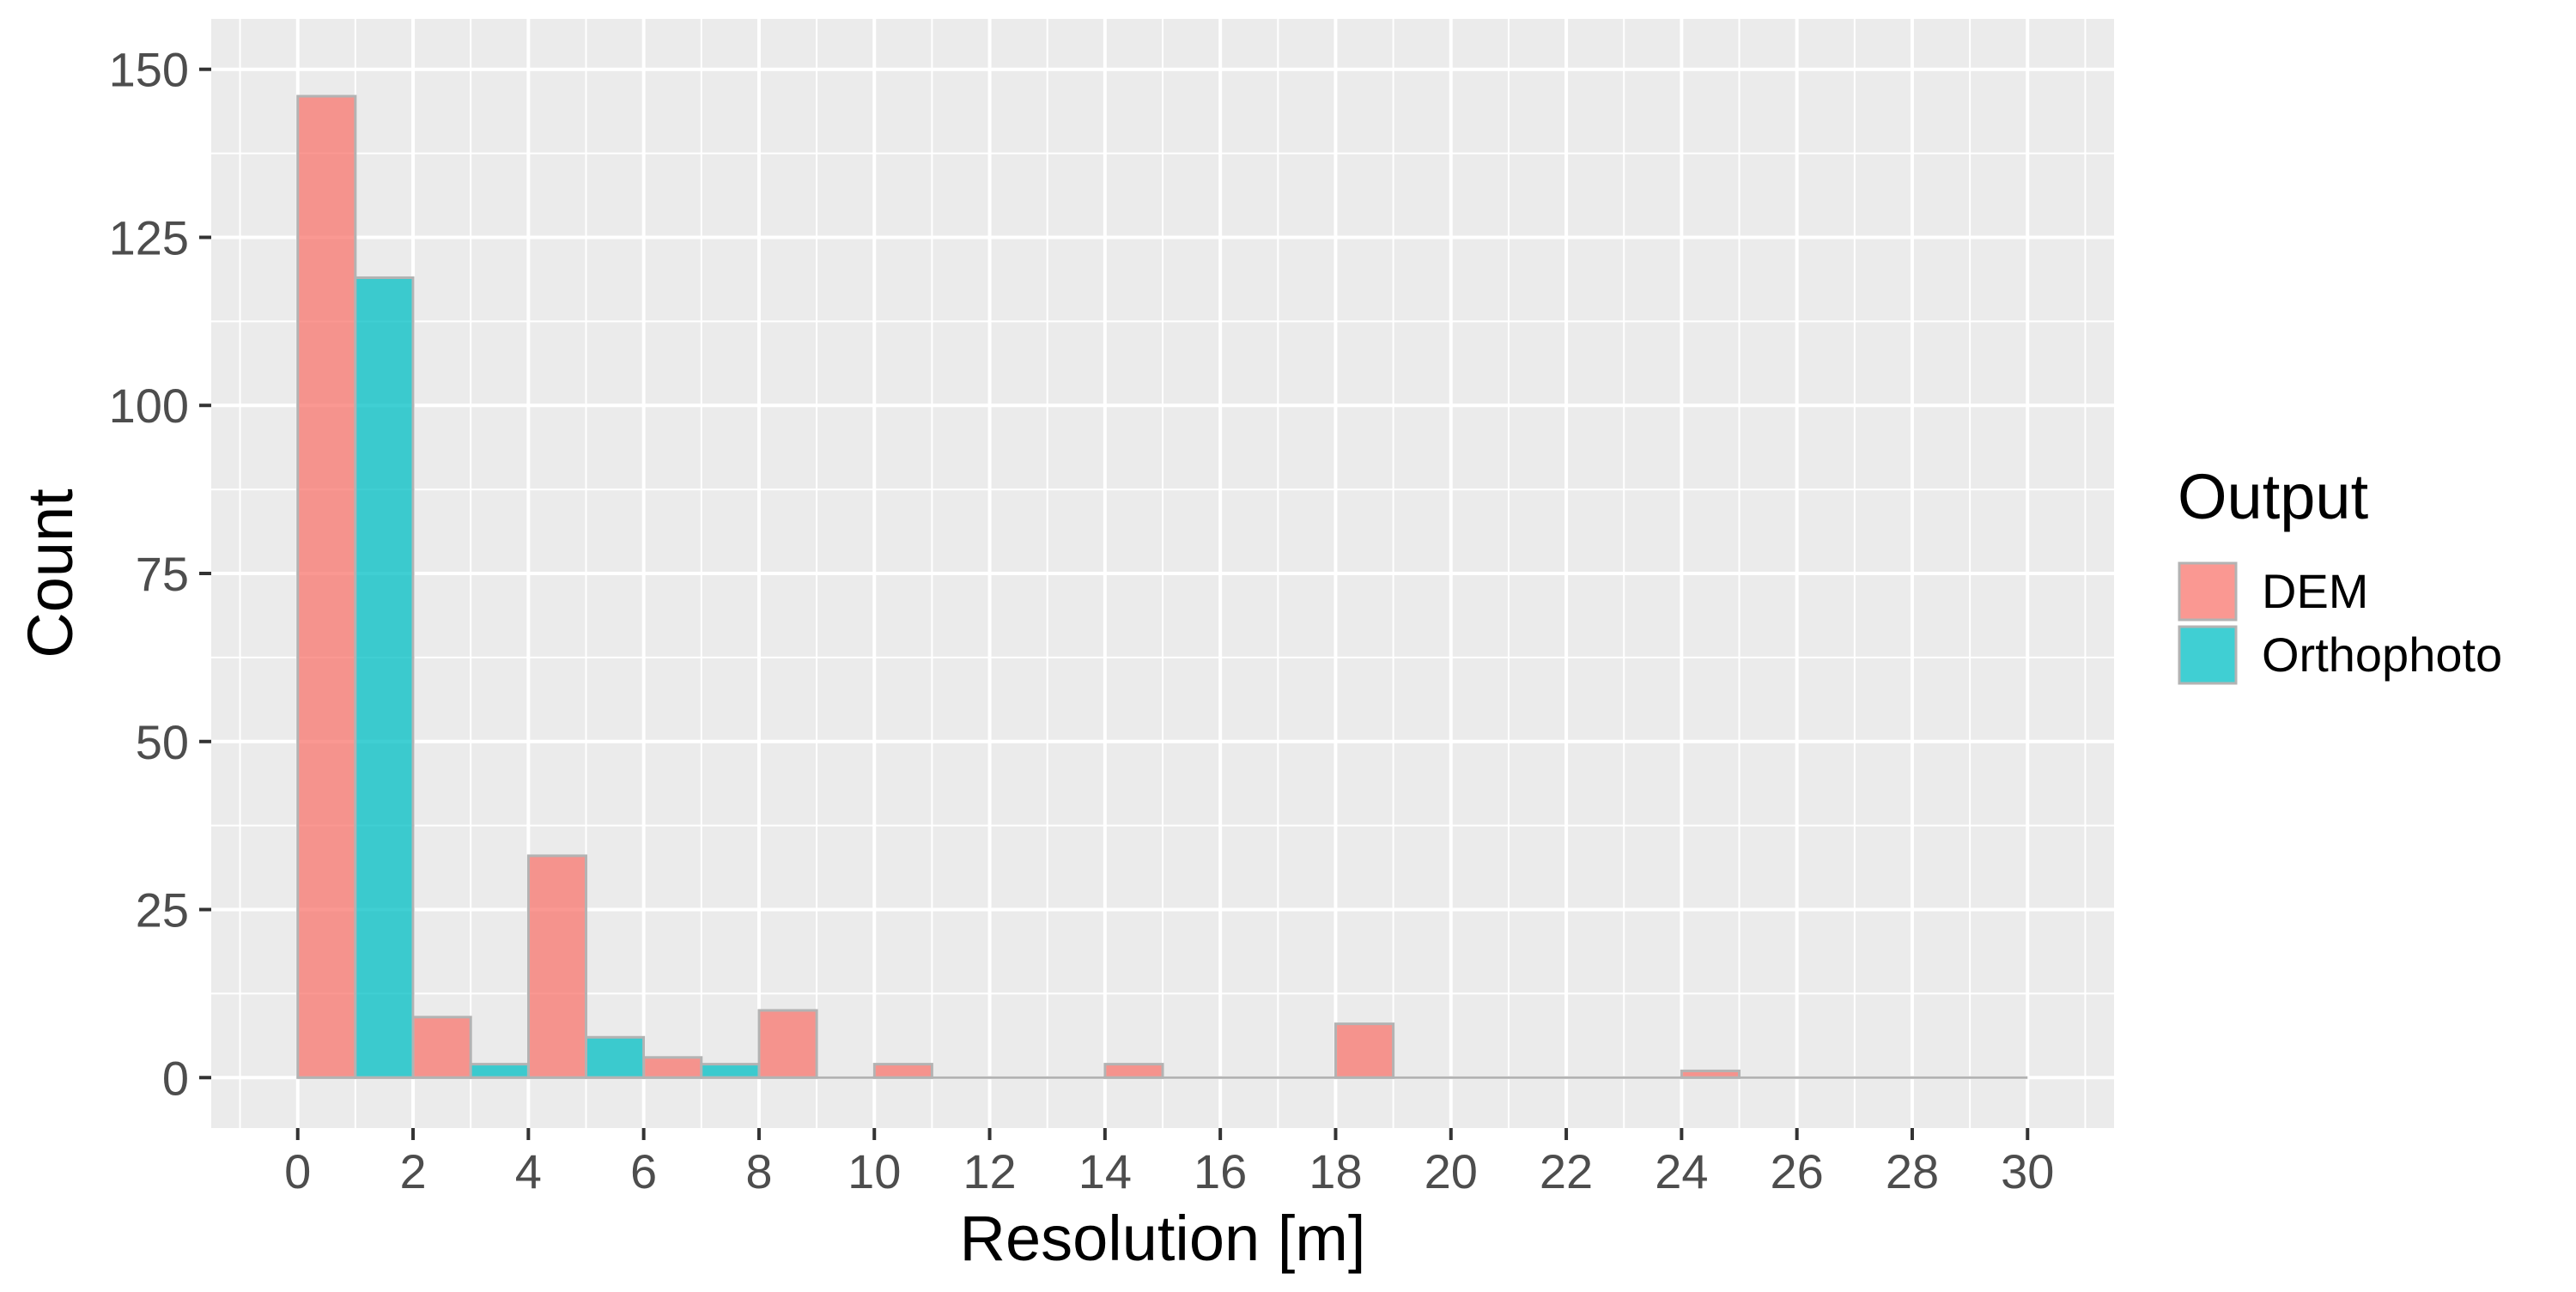  What do you see at coordinates (162, 742) in the screenshot?
I see `y-tick-label: 50` at bounding box center [162, 742].